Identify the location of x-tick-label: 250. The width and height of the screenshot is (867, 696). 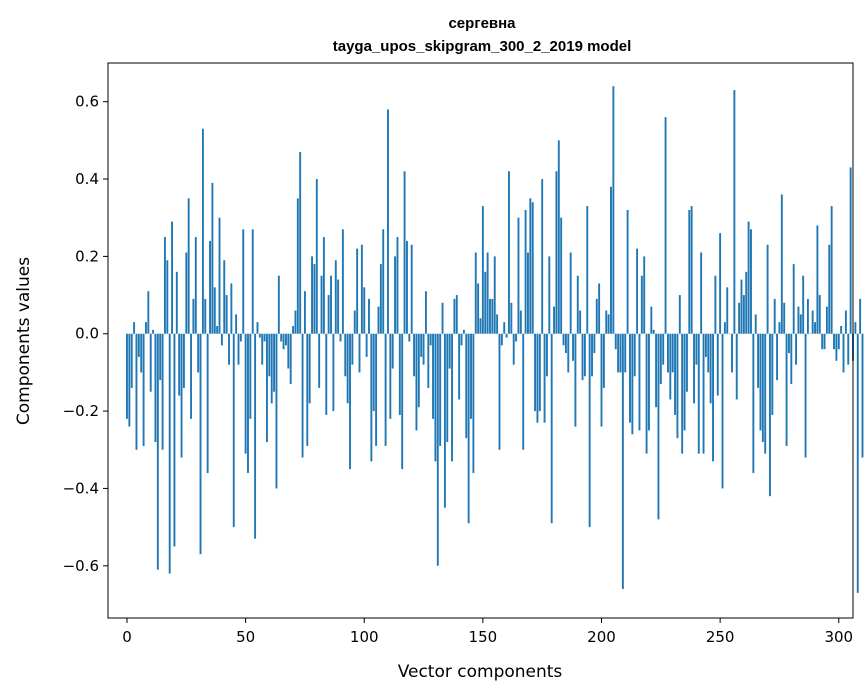
(720, 637).